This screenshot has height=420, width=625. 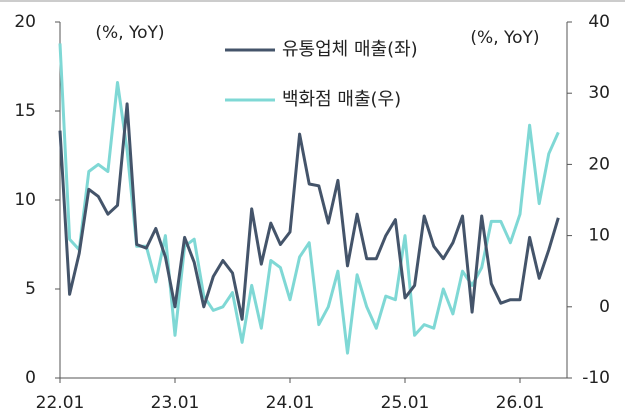 What do you see at coordinates (30, 289) in the screenshot?
I see `y-tick-label: 5` at bounding box center [30, 289].